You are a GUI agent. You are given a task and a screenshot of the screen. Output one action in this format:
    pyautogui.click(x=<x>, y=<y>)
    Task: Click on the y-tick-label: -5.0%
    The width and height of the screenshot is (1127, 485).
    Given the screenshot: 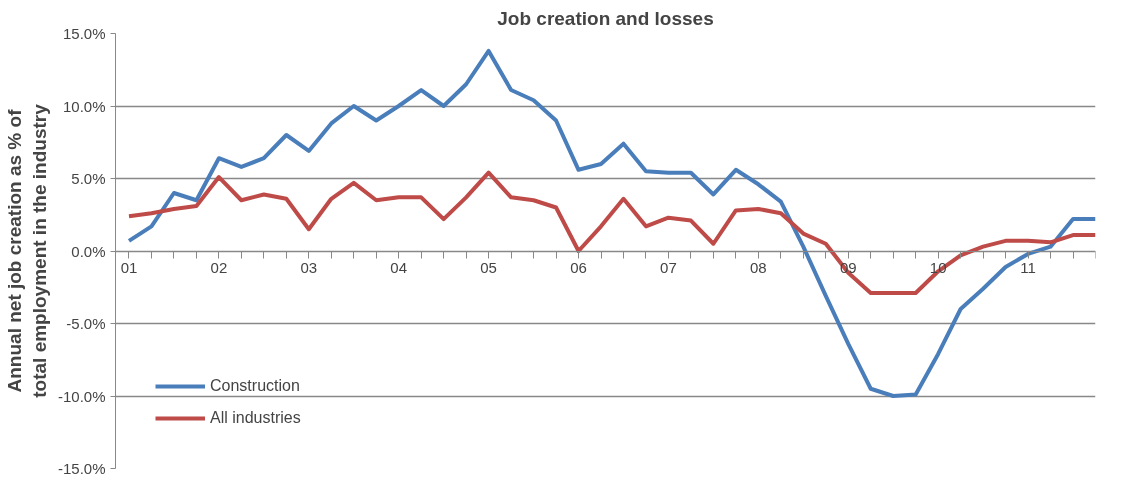 What is the action you would take?
    pyautogui.click(x=86, y=323)
    